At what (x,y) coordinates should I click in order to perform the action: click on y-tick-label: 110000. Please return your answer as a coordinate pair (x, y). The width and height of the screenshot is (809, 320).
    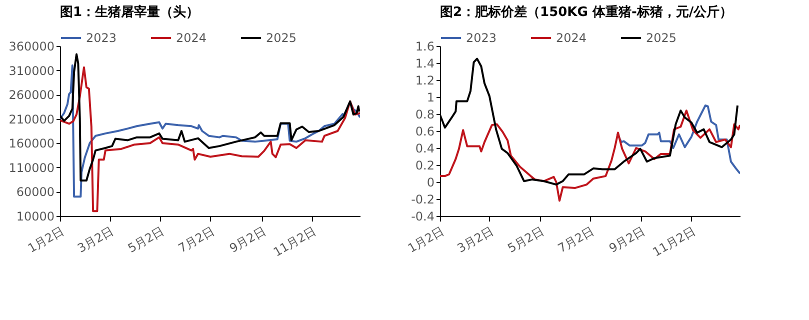
    Looking at the image, I should click on (31, 167).